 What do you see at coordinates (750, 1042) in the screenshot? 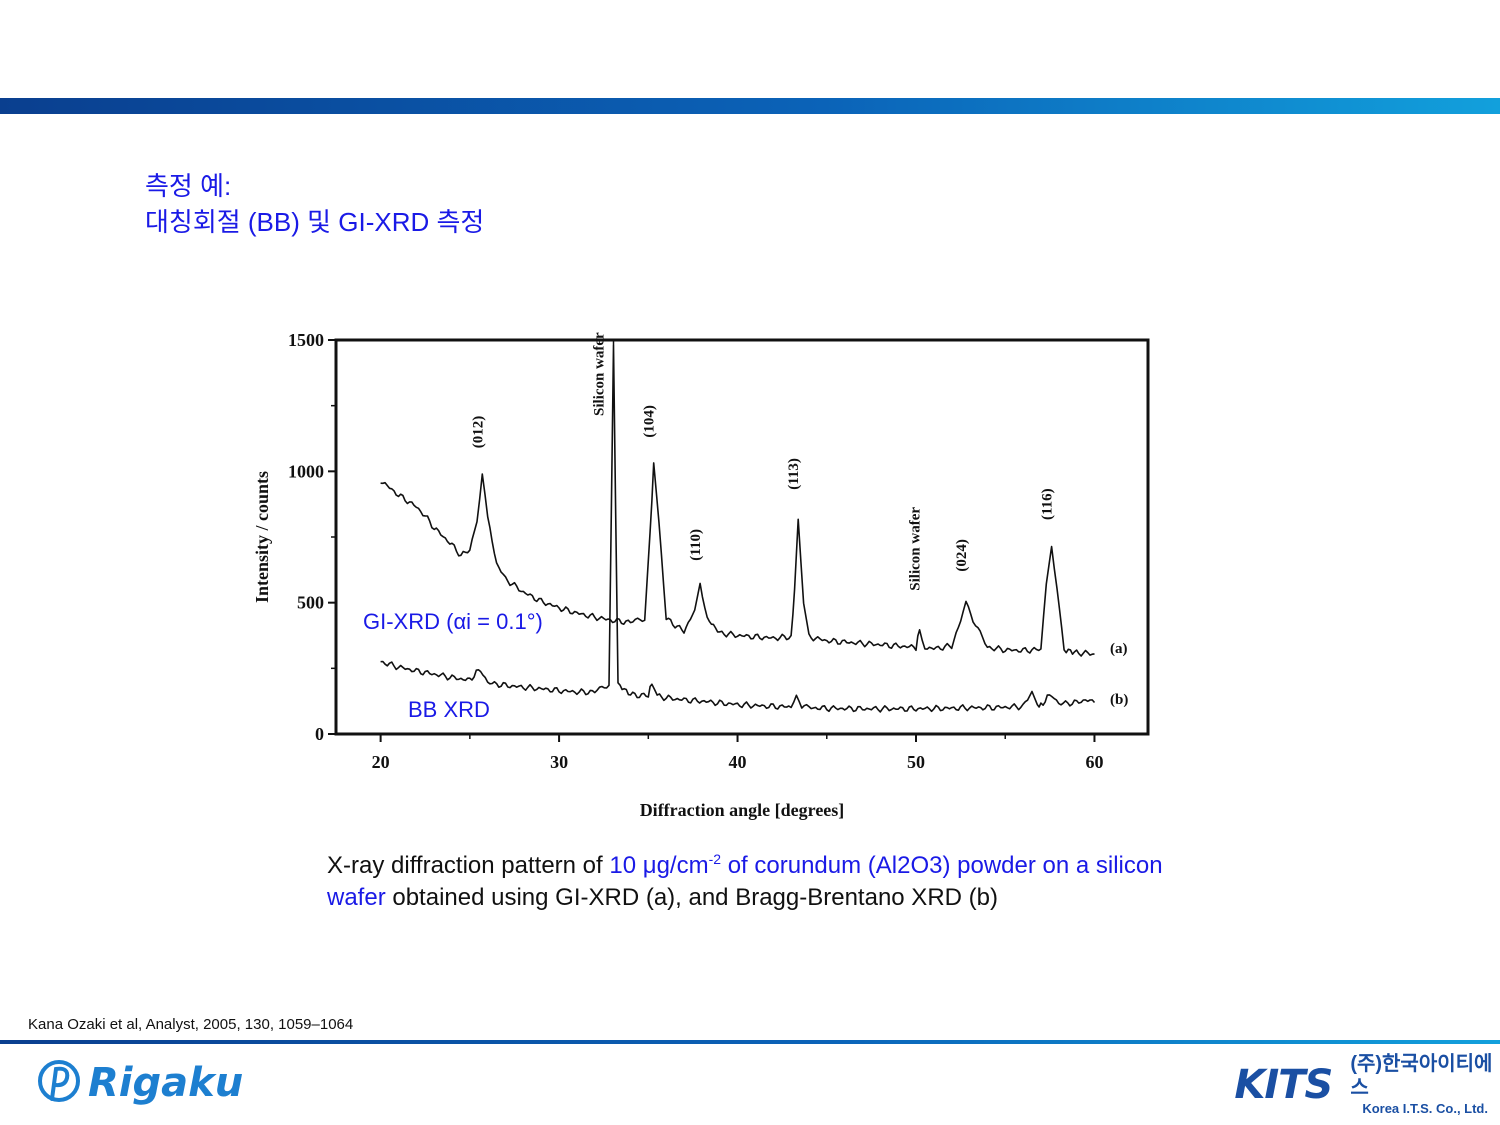
I see `bottom-divider-bar` at bounding box center [750, 1042].